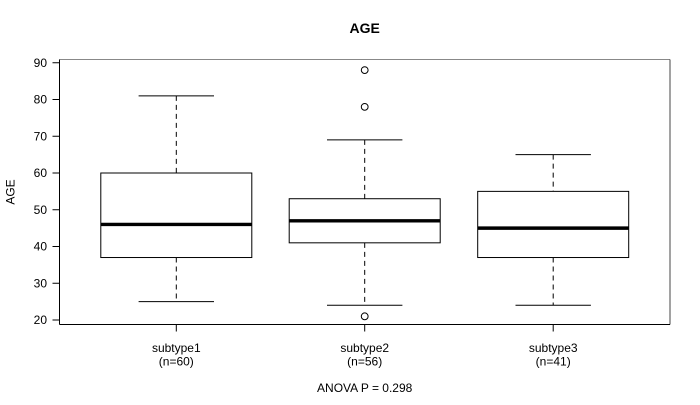  Describe the element at coordinates (176, 348) in the screenshot. I see `group-label: subtype1` at that location.